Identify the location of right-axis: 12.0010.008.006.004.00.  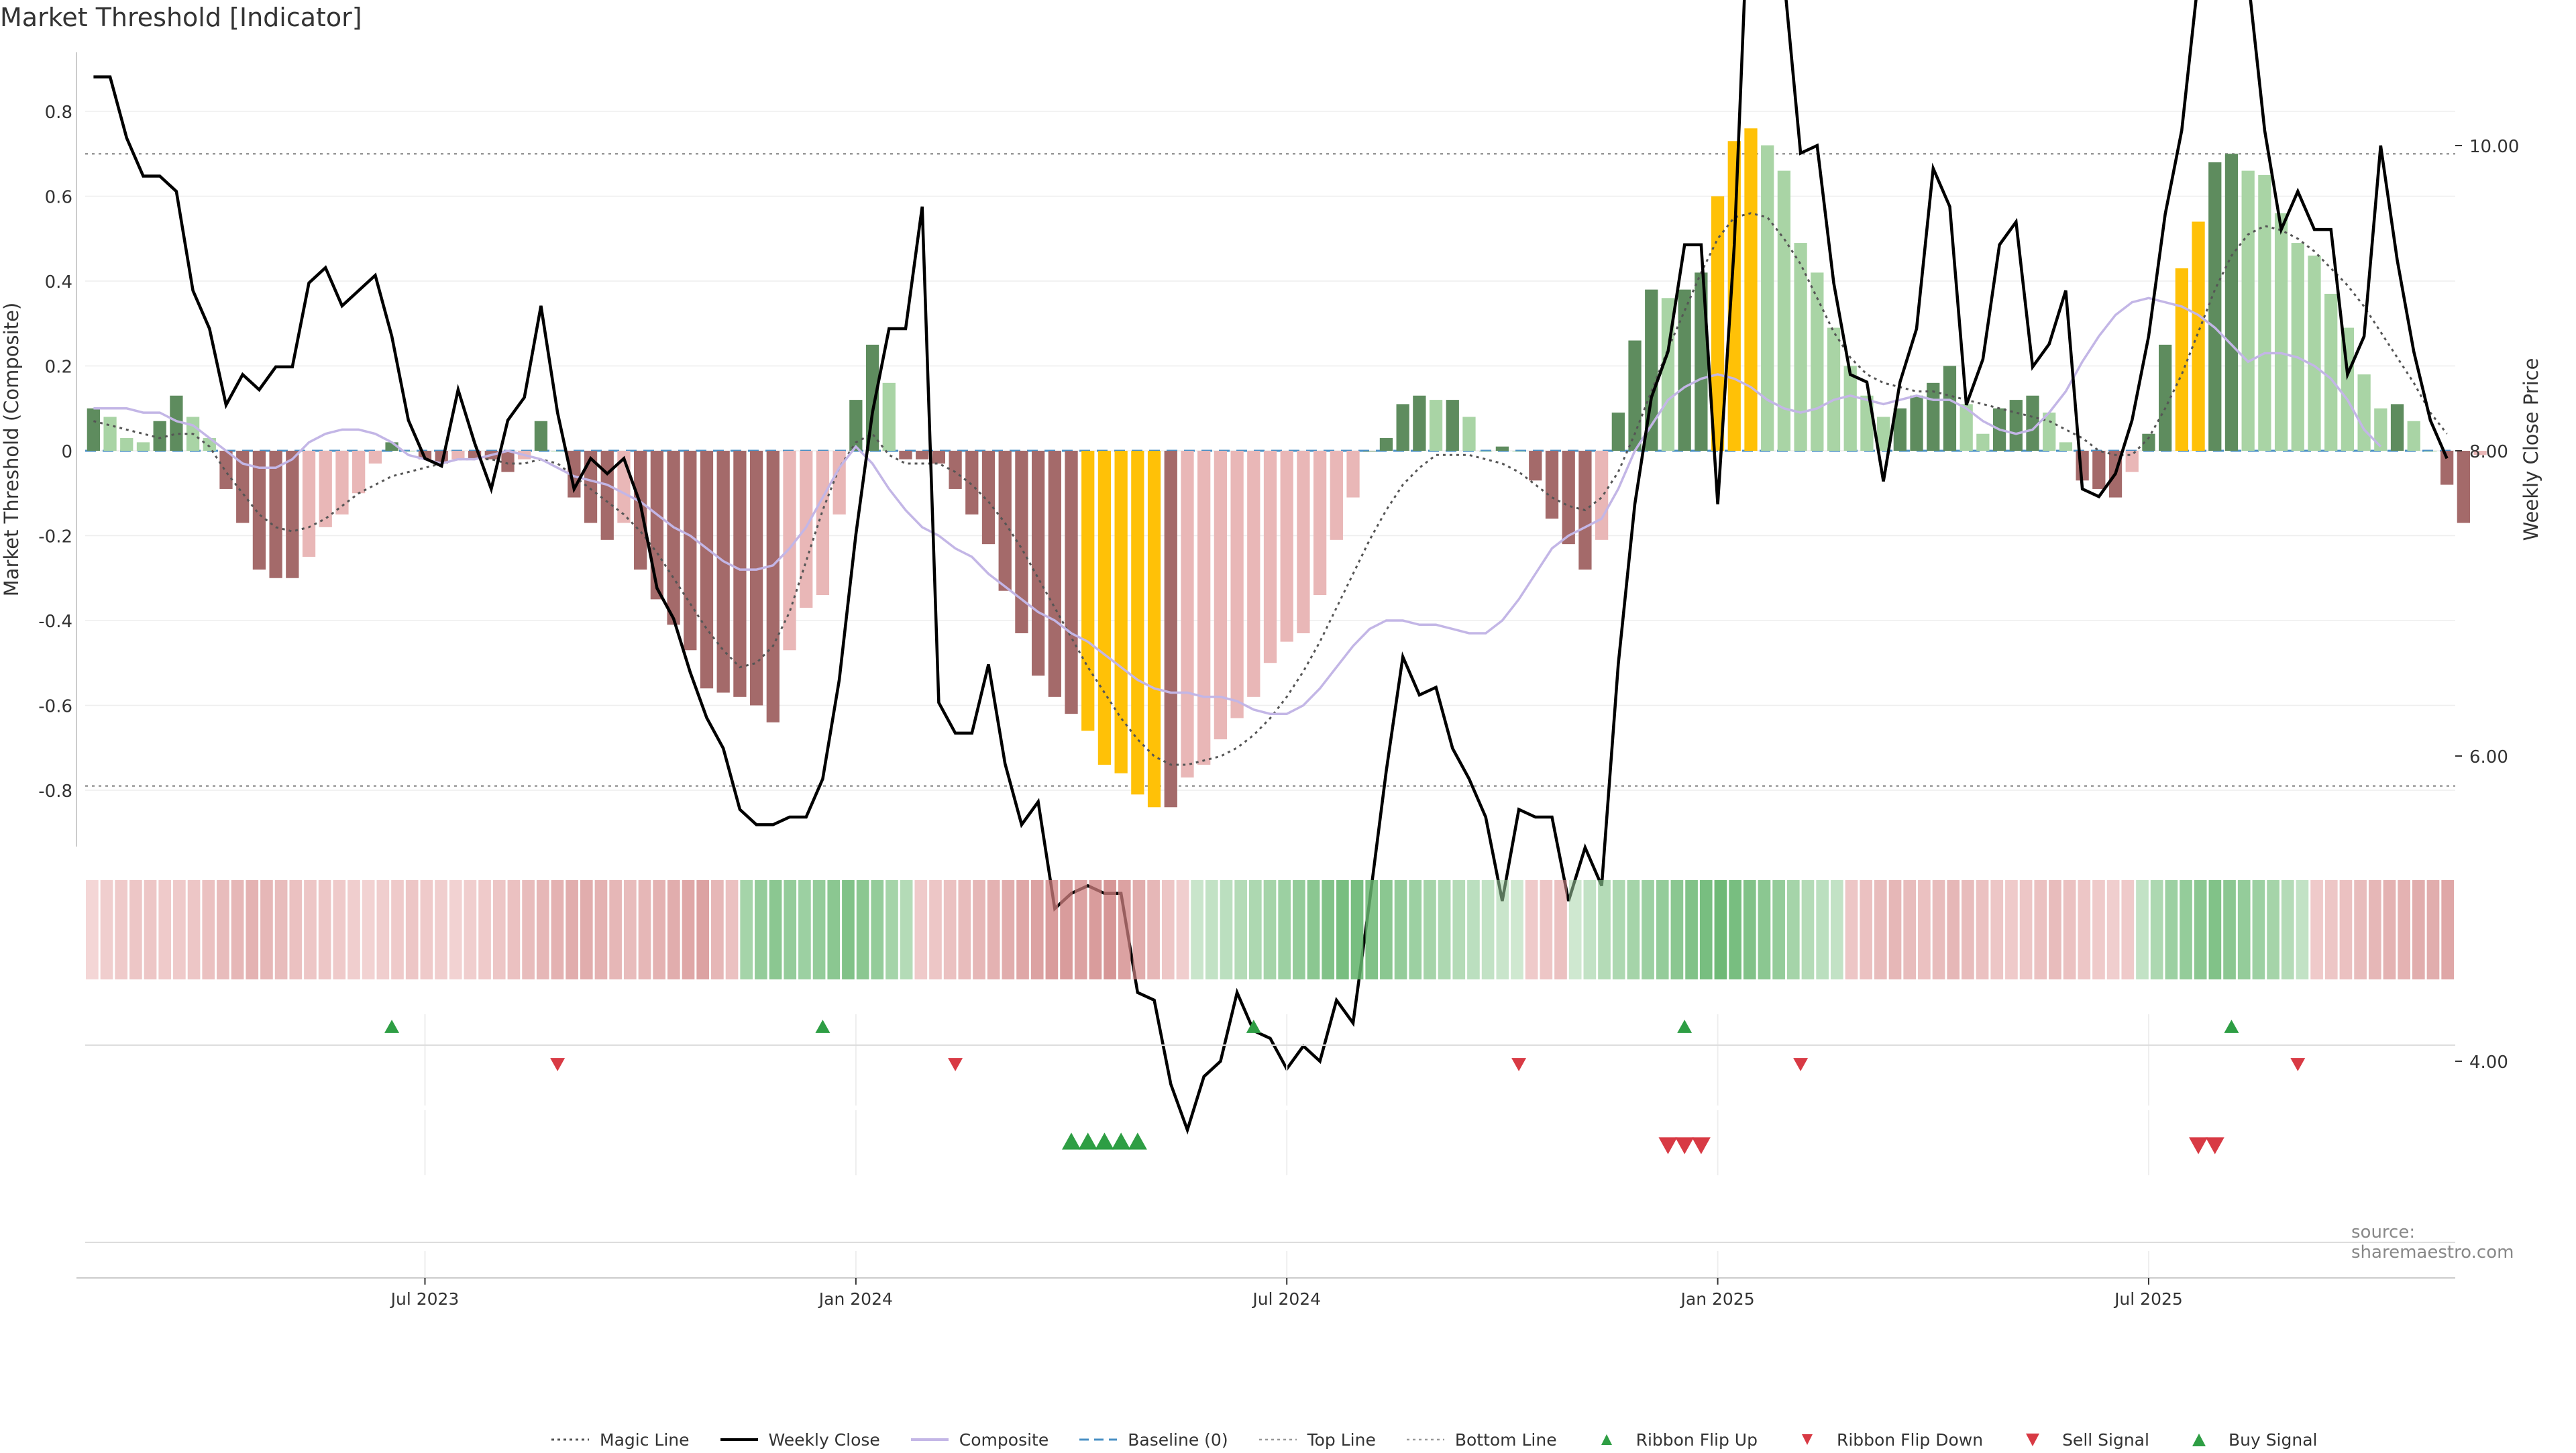
(2487, 605).